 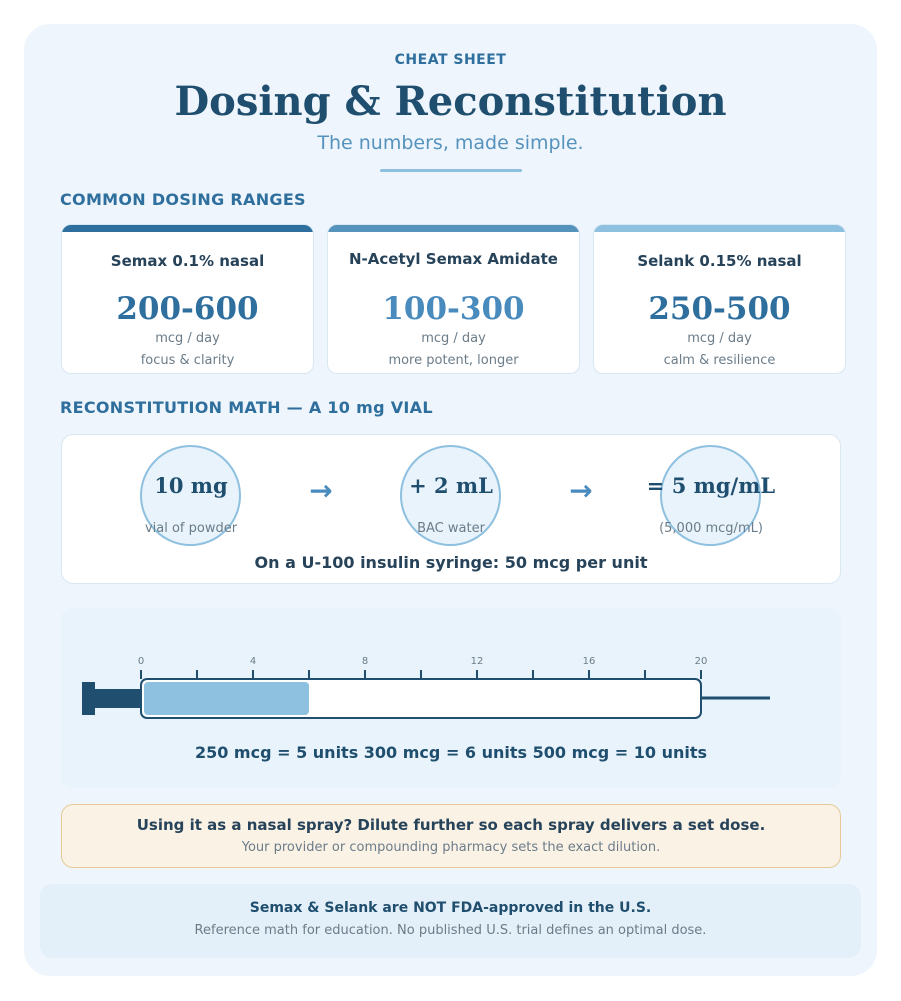 I want to click on syringe-tick-label: 16, so click(x=589, y=661).